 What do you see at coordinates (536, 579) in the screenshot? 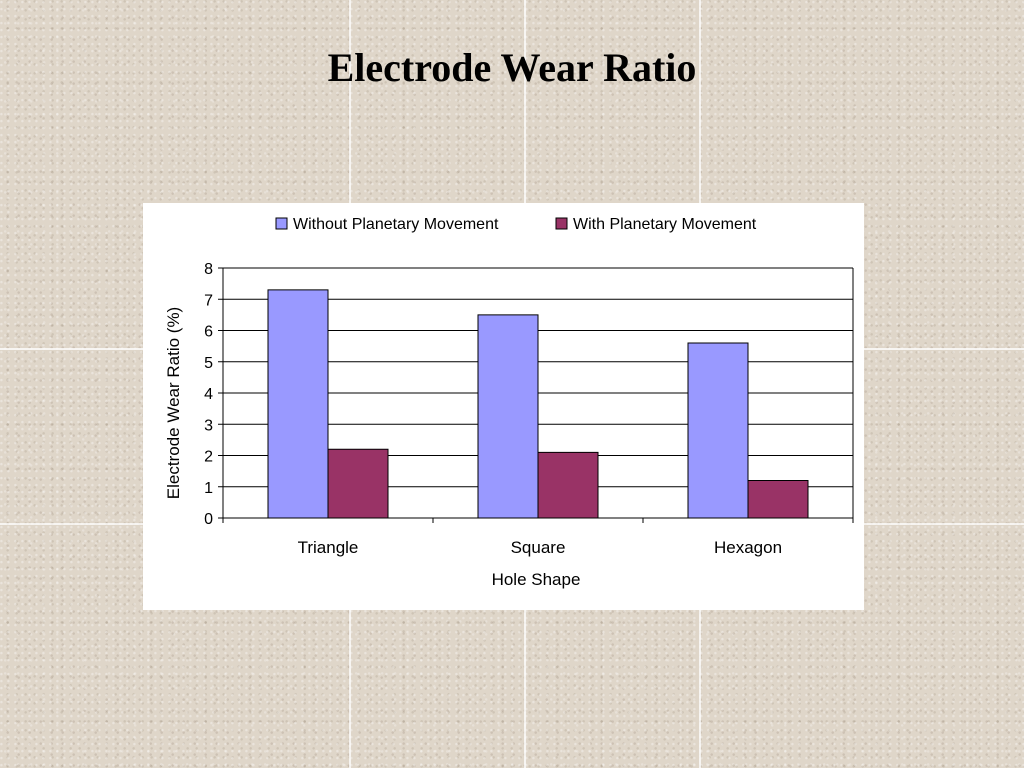
I see `x-axis-label: Hole Shape` at bounding box center [536, 579].